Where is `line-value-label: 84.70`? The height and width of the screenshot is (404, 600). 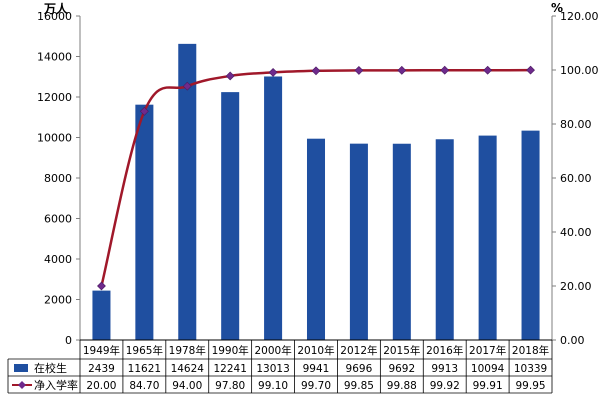
line-value-label: 84.70 is located at coordinates (144, 386).